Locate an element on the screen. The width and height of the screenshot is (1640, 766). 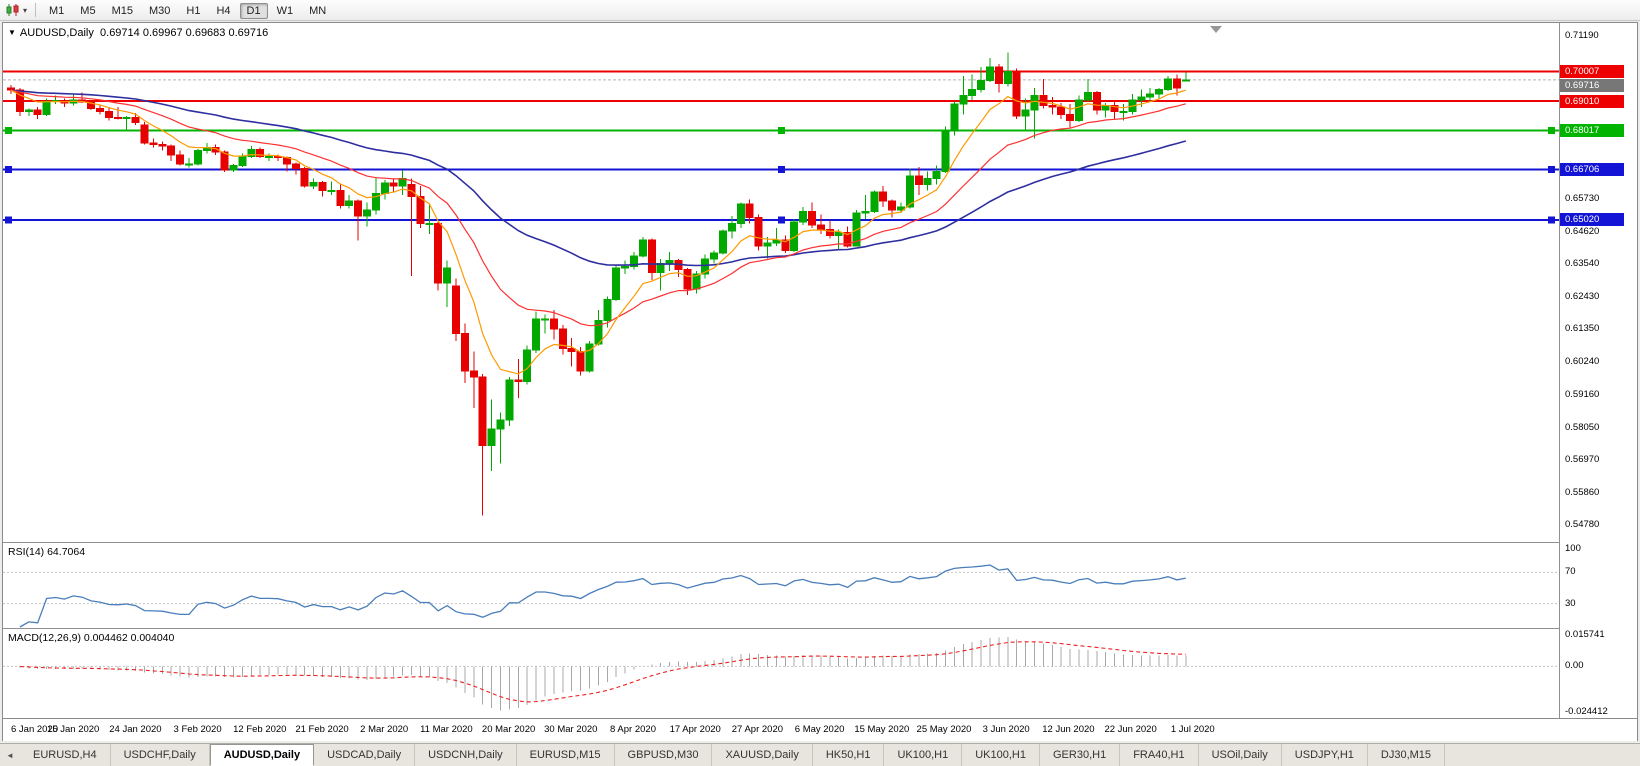
chart-tab-usdchf-daily: USDCHF,Daily is located at coordinates (160, 755).